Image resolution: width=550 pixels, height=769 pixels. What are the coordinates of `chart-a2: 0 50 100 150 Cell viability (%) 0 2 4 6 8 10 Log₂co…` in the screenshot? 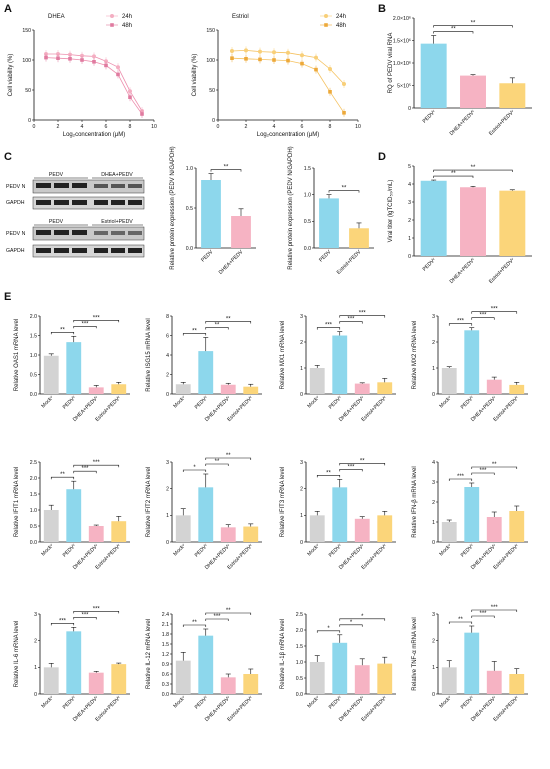 It's located at (276, 76).